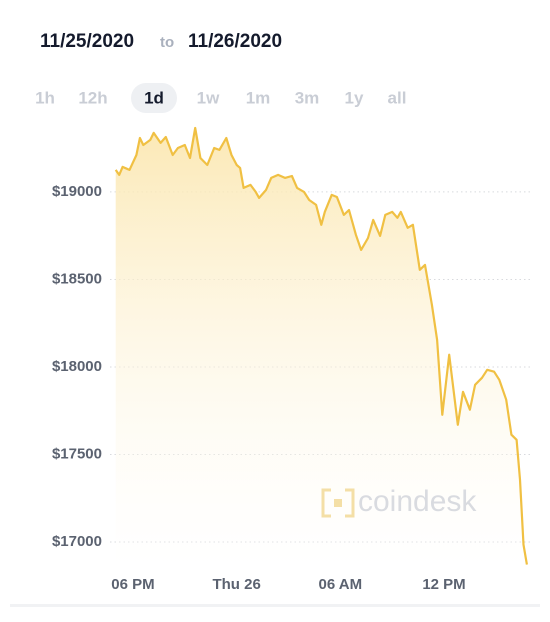 Image resolution: width=550 pixels, height=622 pixels. I want to click on y-tick-label: $17500, so click(77, 453).